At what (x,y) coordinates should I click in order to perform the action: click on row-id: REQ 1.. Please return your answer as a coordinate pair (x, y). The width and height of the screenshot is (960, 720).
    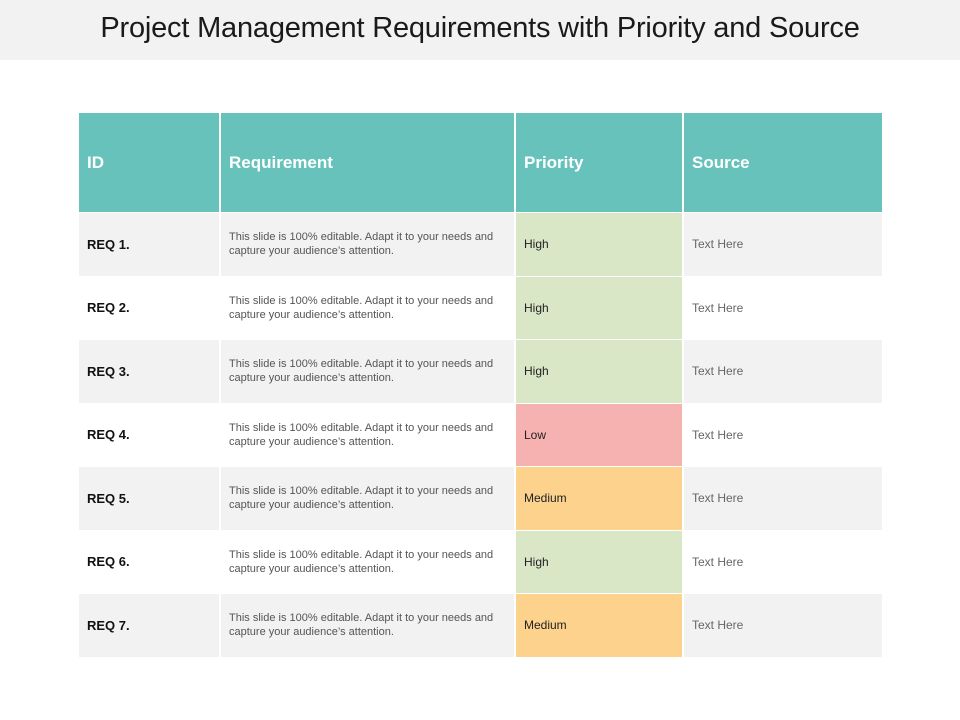
    Looking at the image, I should click on (150, 244).